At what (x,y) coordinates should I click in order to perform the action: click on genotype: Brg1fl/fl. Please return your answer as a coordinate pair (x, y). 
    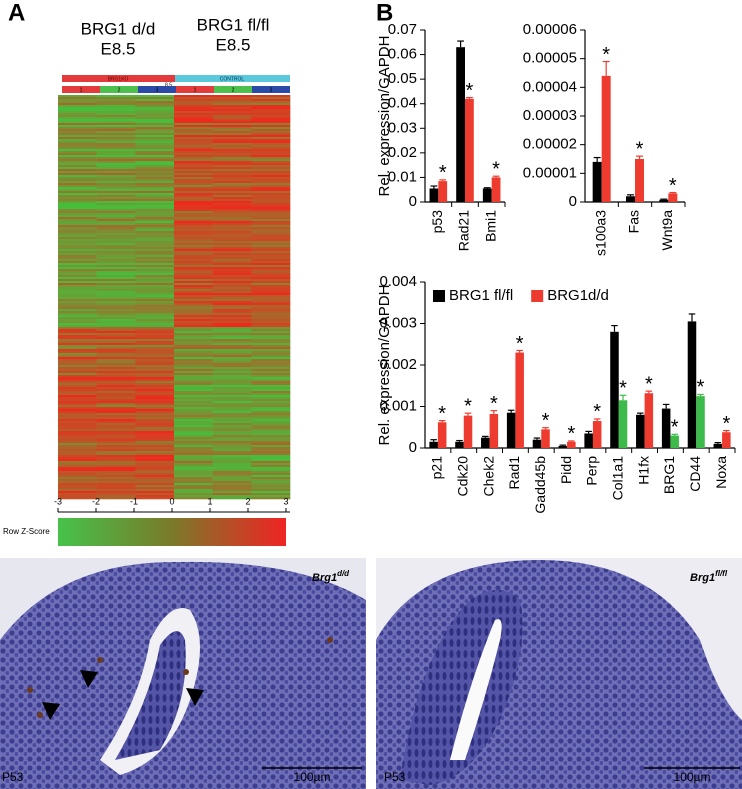
    Looking at the image, I should click on (709, 576).